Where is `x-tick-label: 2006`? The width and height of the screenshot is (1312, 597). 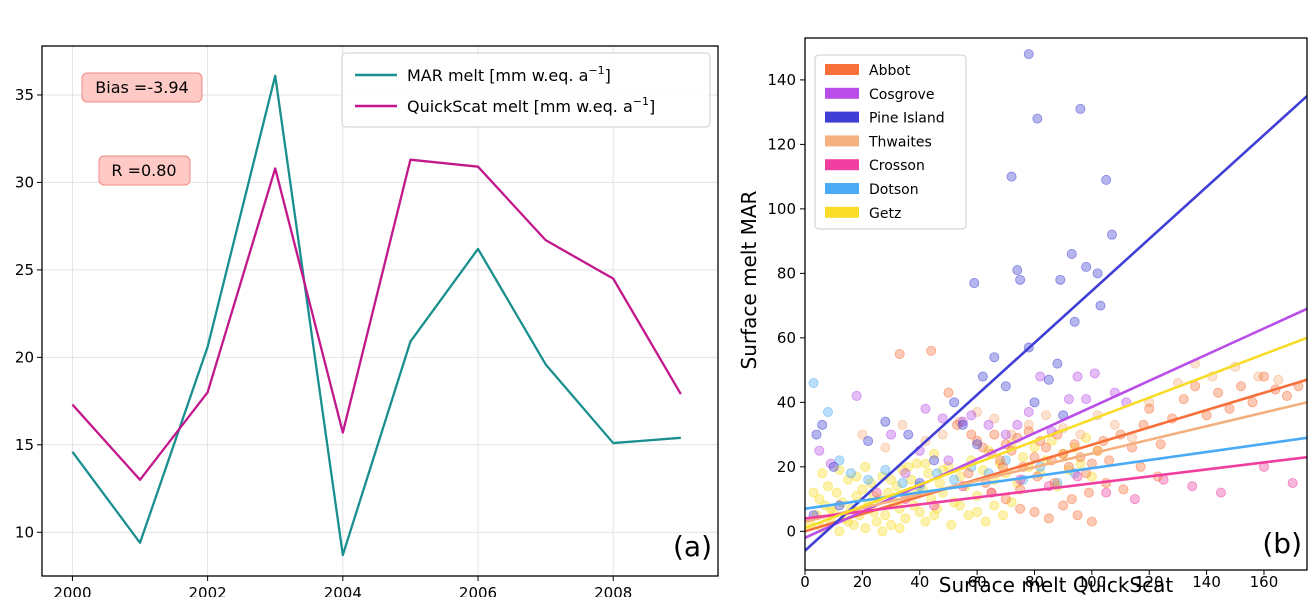
x-tick-label: 2006 is located at coordinates (478, 590).